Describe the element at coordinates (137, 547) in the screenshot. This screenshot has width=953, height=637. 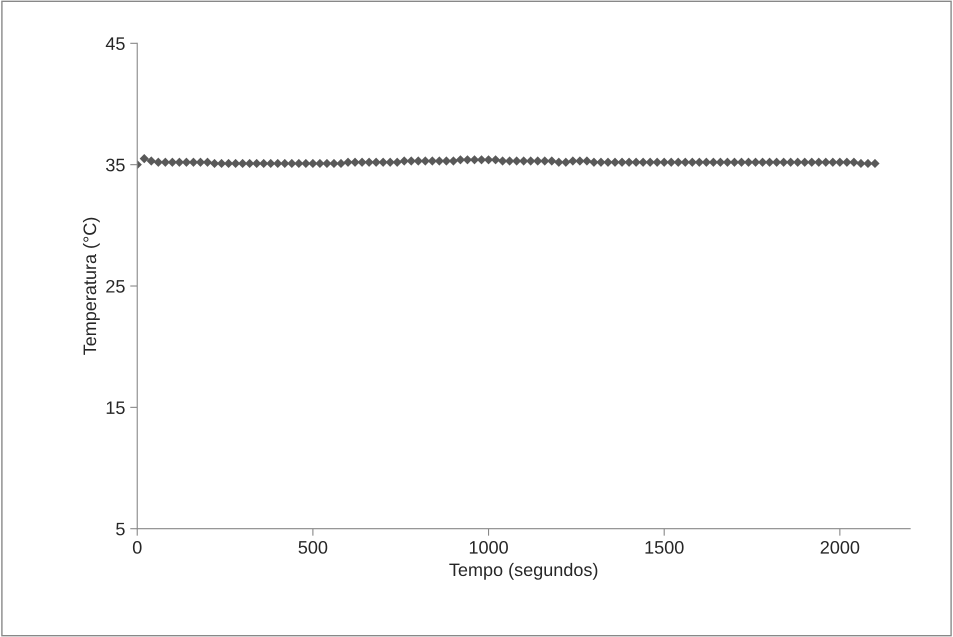
I see `x-tick-label: 0` at that location.